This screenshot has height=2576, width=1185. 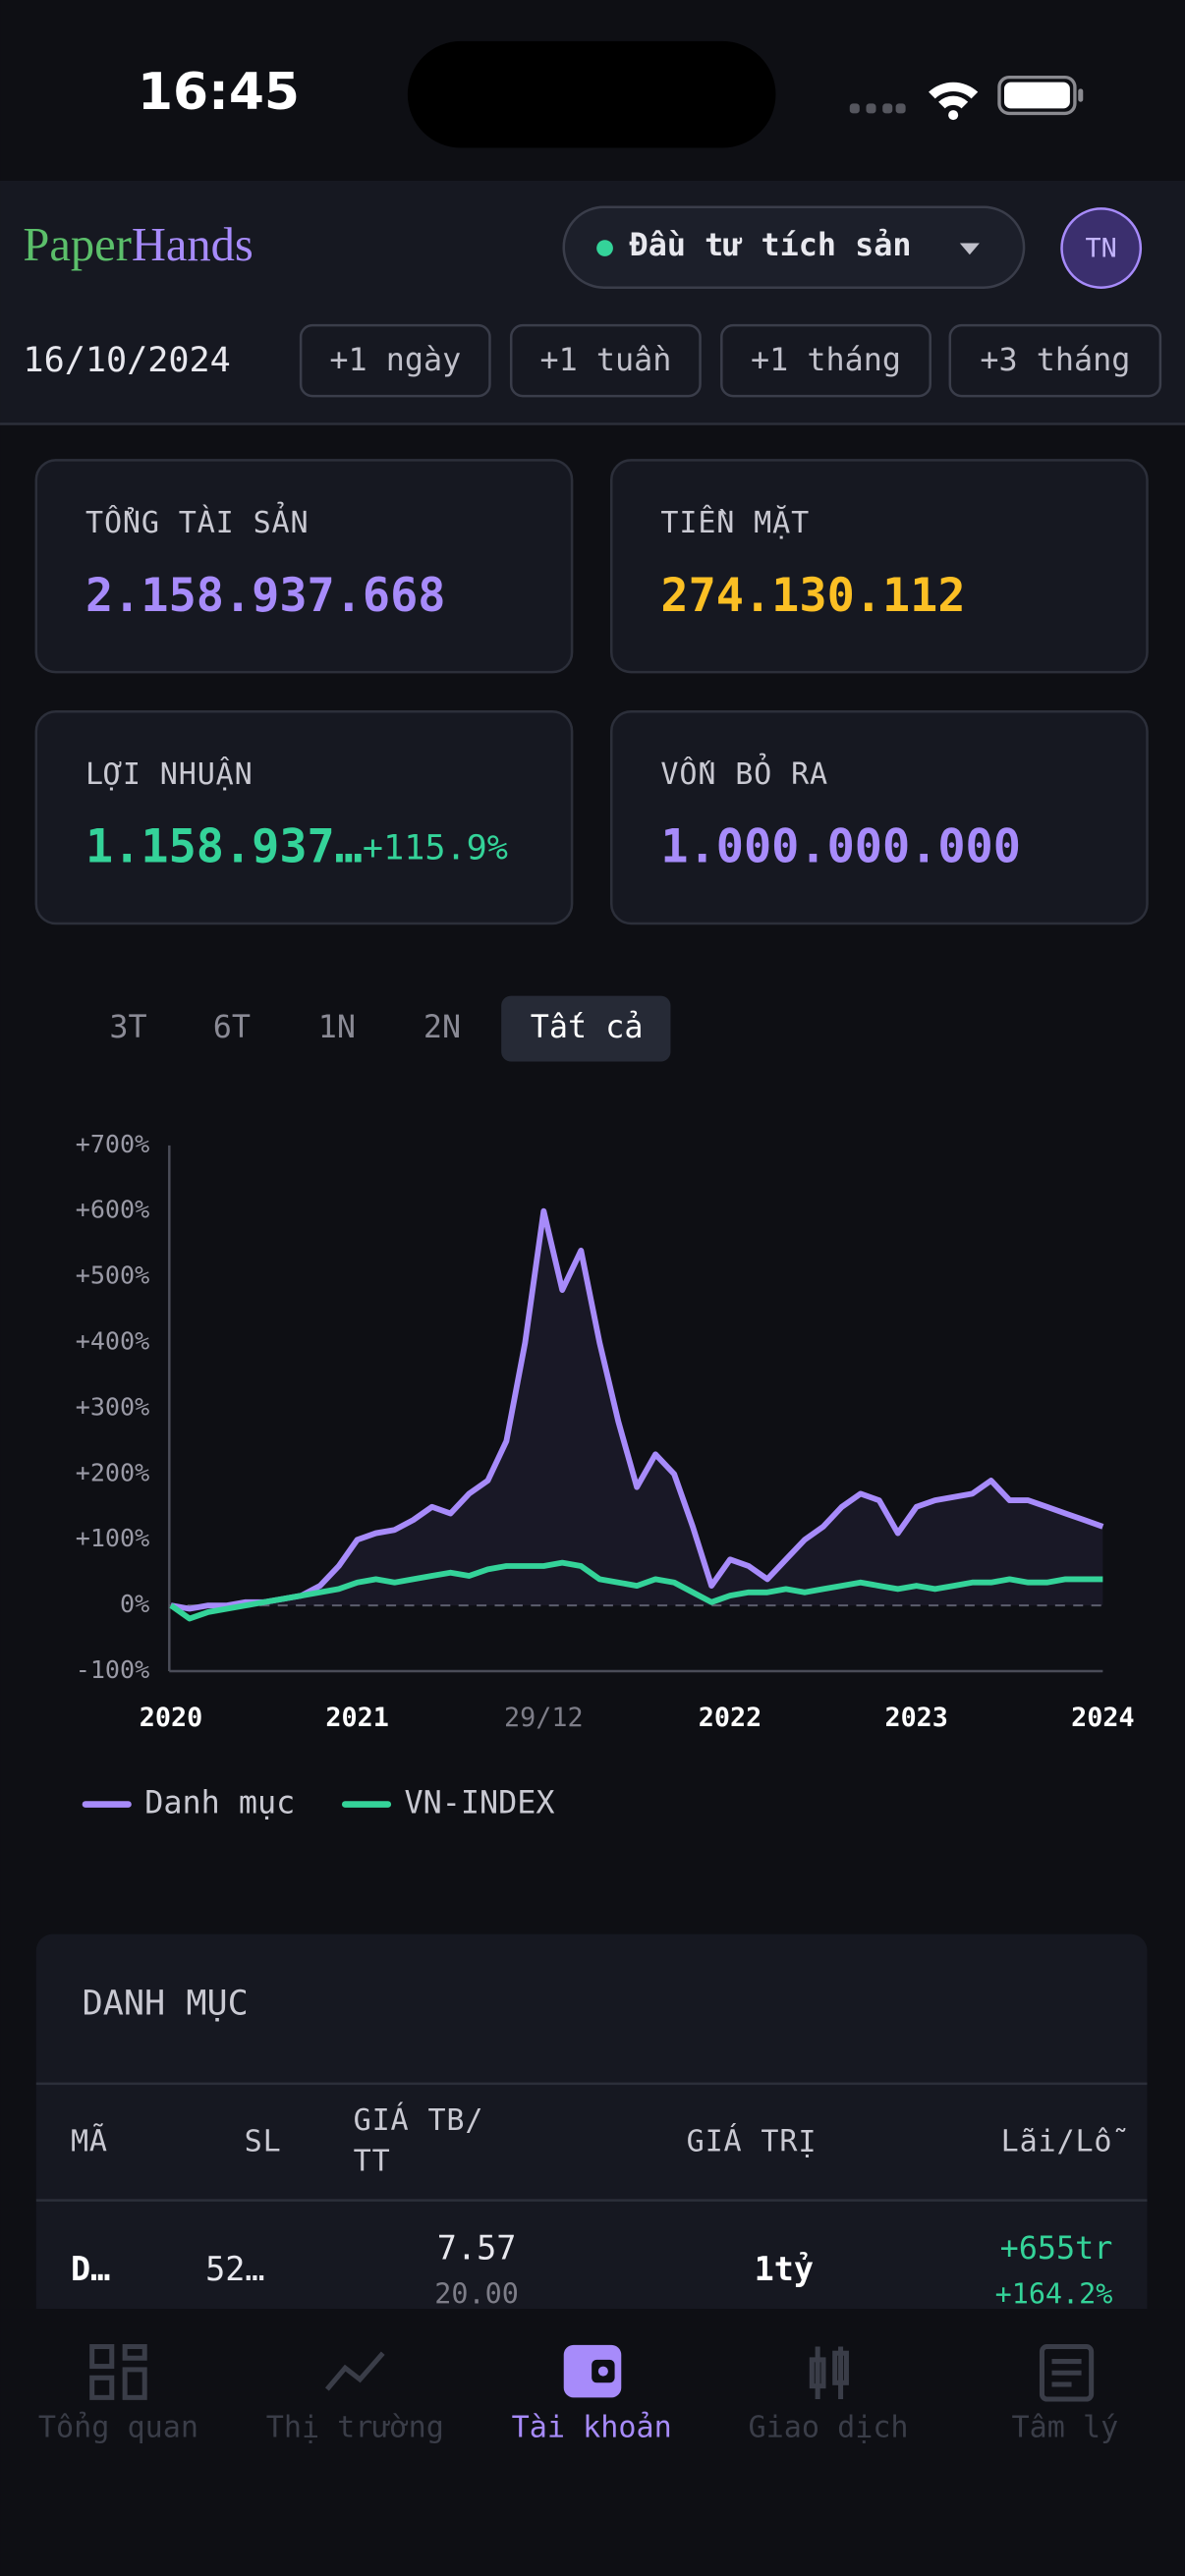 I want to click on column-header: MÃ, so click(x=90, y=2141).